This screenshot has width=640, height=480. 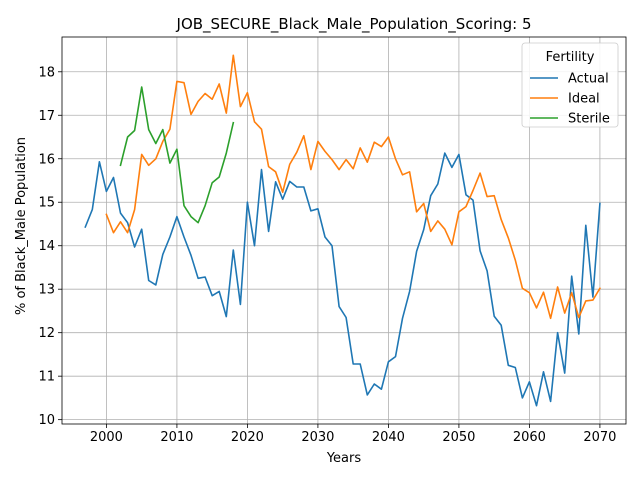 I want to click on y-axis-ticks: 10 11 12 13 14 15 16 17 18, so click(x=50, y=246).